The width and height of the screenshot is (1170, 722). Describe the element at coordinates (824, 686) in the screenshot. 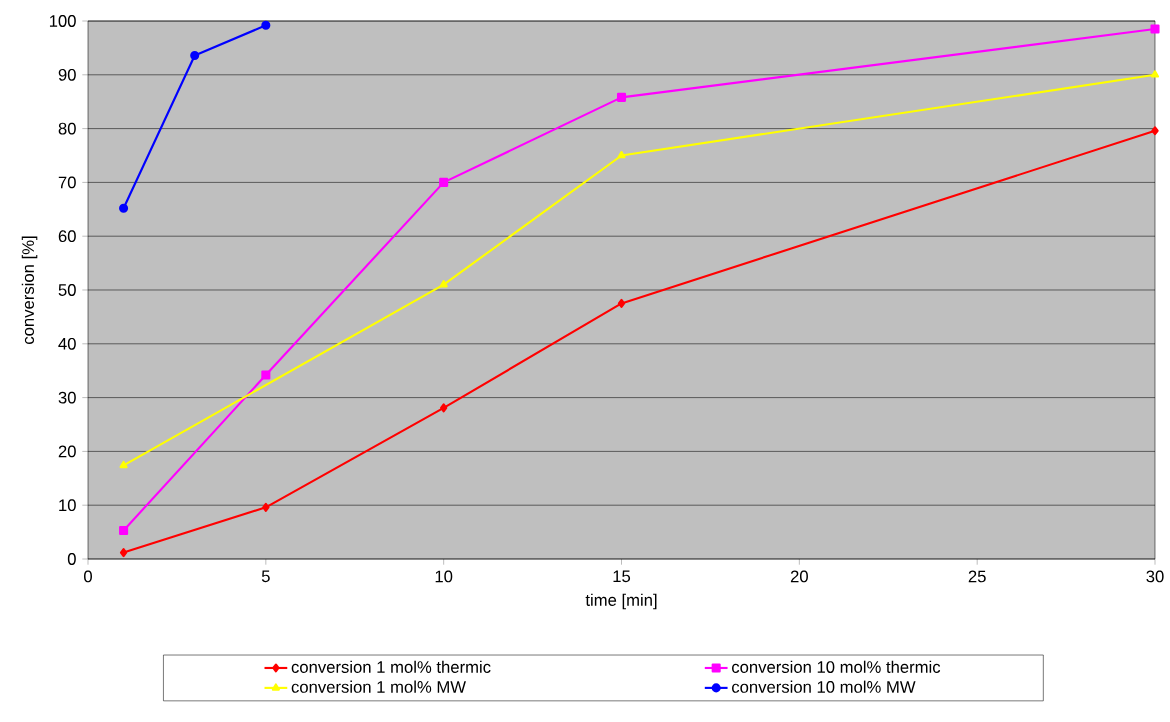

I see `legend-label: conversion 10 mol% MW` at that location.